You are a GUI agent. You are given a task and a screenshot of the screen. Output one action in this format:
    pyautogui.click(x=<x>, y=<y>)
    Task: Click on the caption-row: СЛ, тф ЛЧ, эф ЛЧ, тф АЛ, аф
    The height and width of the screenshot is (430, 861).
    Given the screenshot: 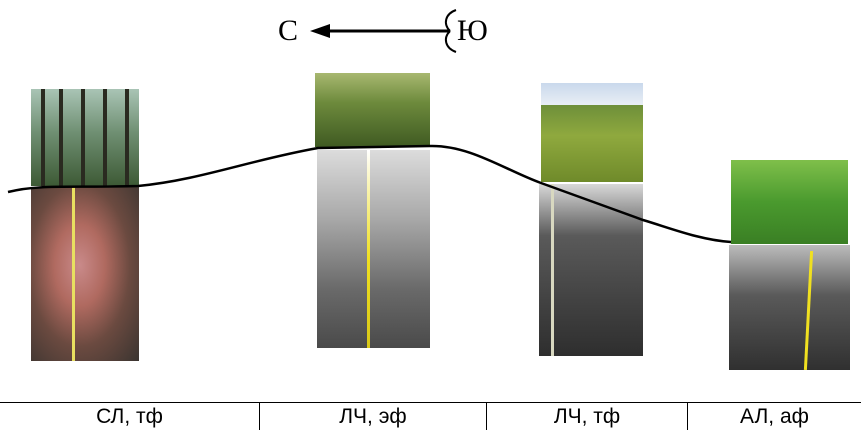 What is the action you would take?
    pyautogui.click(x=430, y=416)
    